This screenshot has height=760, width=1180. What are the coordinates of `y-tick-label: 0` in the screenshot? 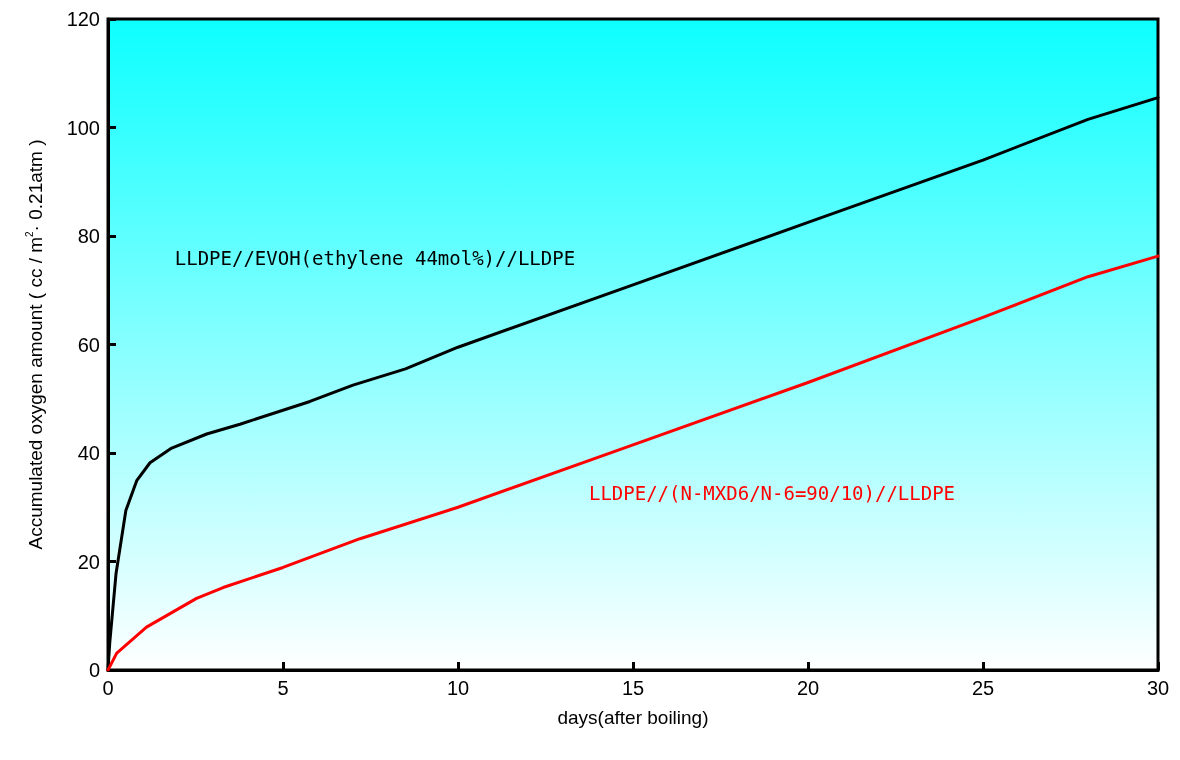 It's located at (94, 670).